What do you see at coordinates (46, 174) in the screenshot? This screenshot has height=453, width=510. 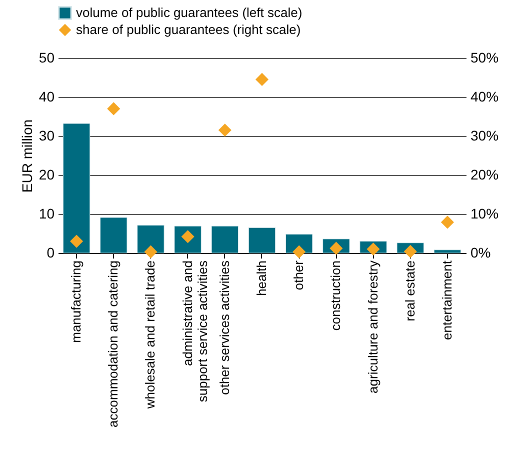 I see `y-tick-label: 20` at bounding box center [46, 174].